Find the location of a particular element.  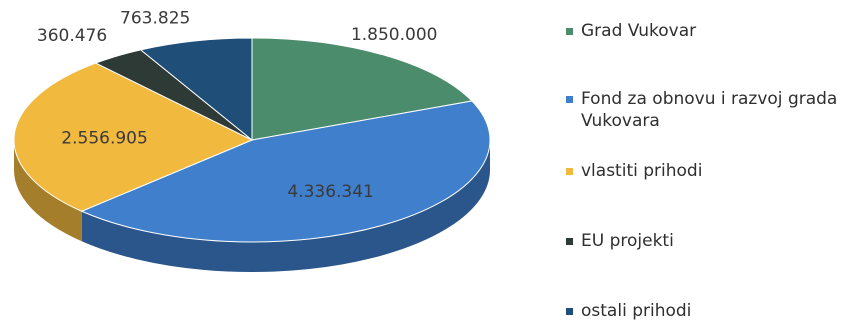

legend-label: EU projekti is located at coordinates (627, 241).